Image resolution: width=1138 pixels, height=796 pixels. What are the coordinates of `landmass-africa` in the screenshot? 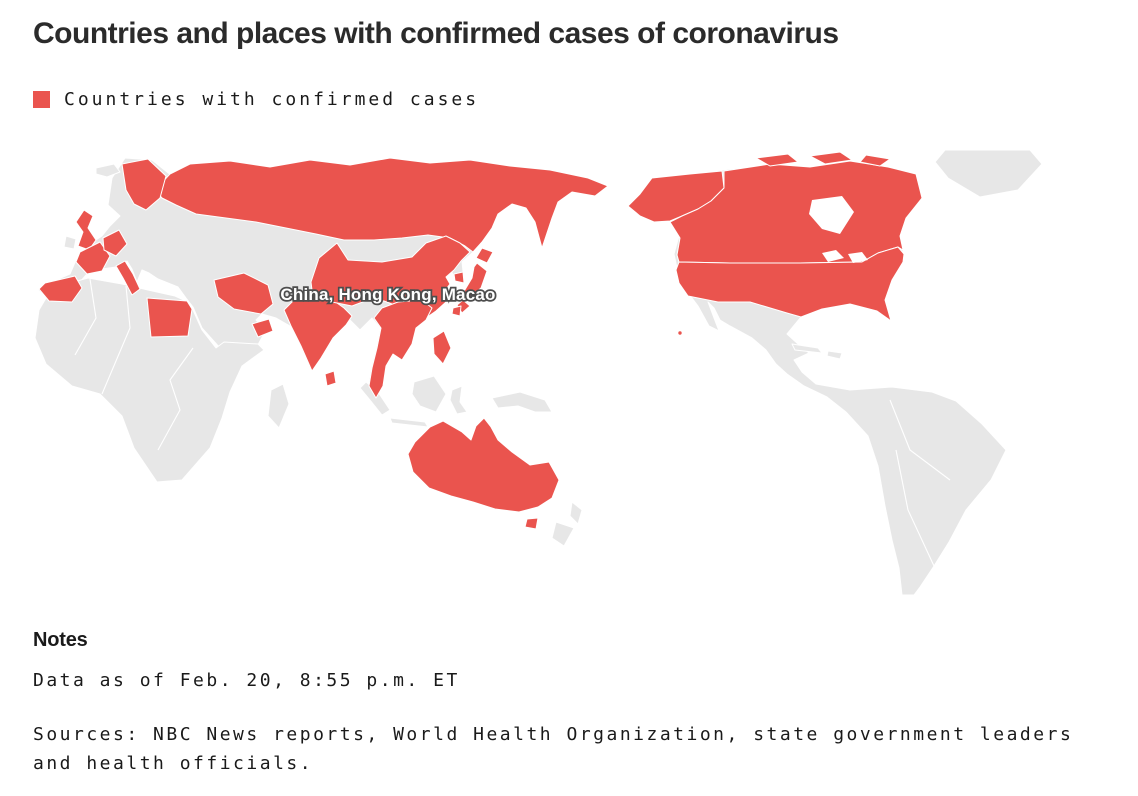 It's located at (149, 380).